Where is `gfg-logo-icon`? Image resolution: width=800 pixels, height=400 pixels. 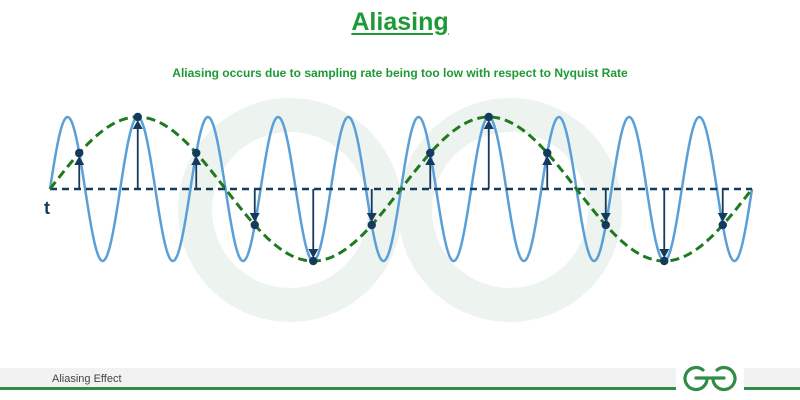 gfg-logo-icon is located at coordinates (710, 378).